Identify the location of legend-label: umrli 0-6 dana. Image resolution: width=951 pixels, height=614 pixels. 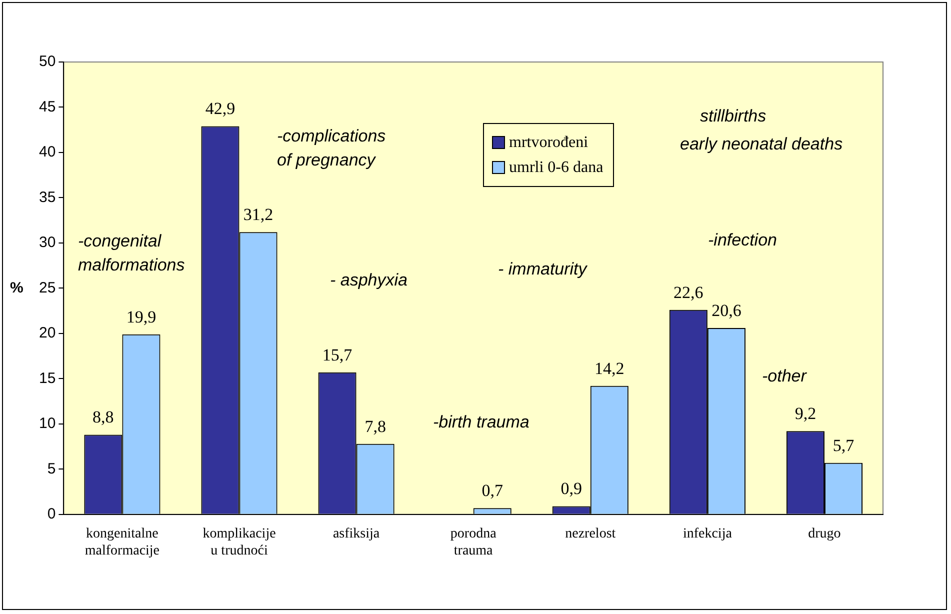
(556, 168).